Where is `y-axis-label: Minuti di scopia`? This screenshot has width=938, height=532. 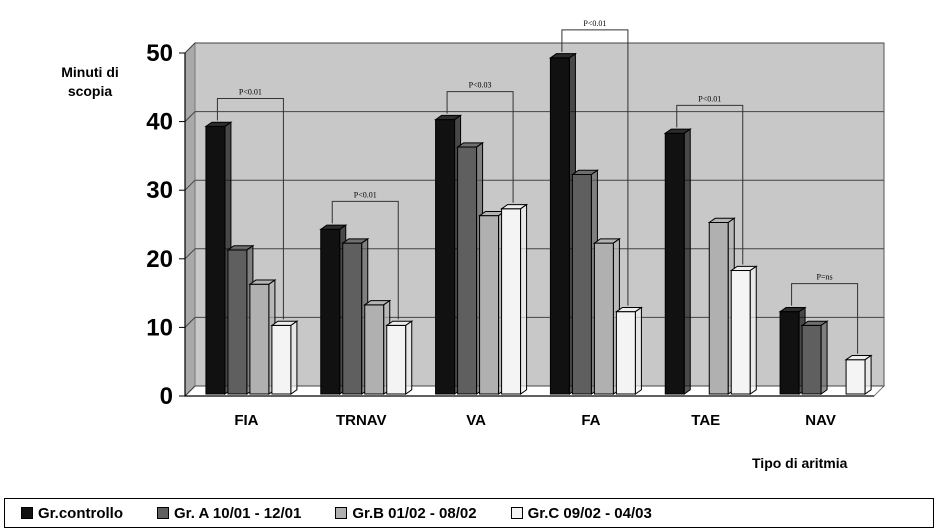
y-axis-label: Minuti di scopia is located at coordinates (90, 82).